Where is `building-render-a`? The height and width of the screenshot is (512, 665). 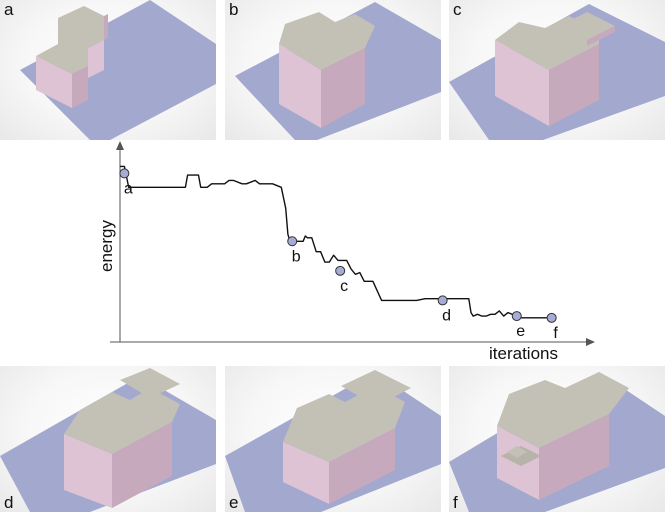
building-render-a is located at coordinates (118, 70).